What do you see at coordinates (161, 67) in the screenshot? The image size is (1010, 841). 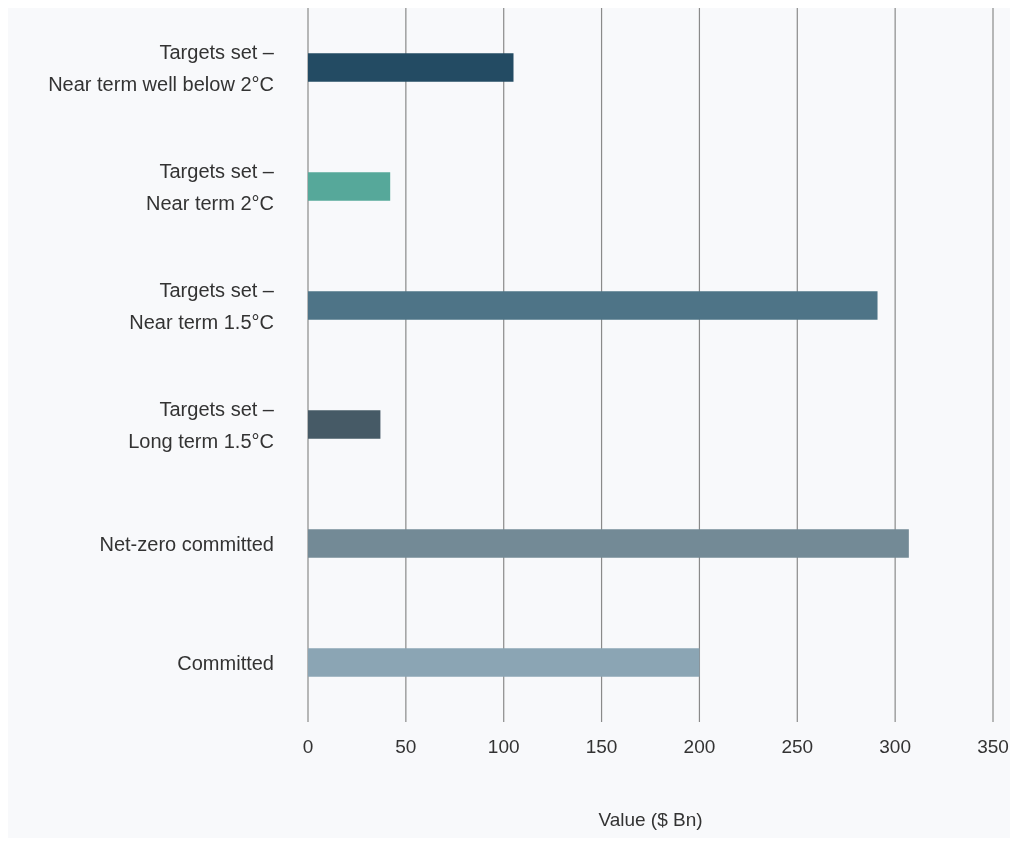 I see `y-tick-label: Targets set – Near term well below 2°C` at bounding box center [161, 67].